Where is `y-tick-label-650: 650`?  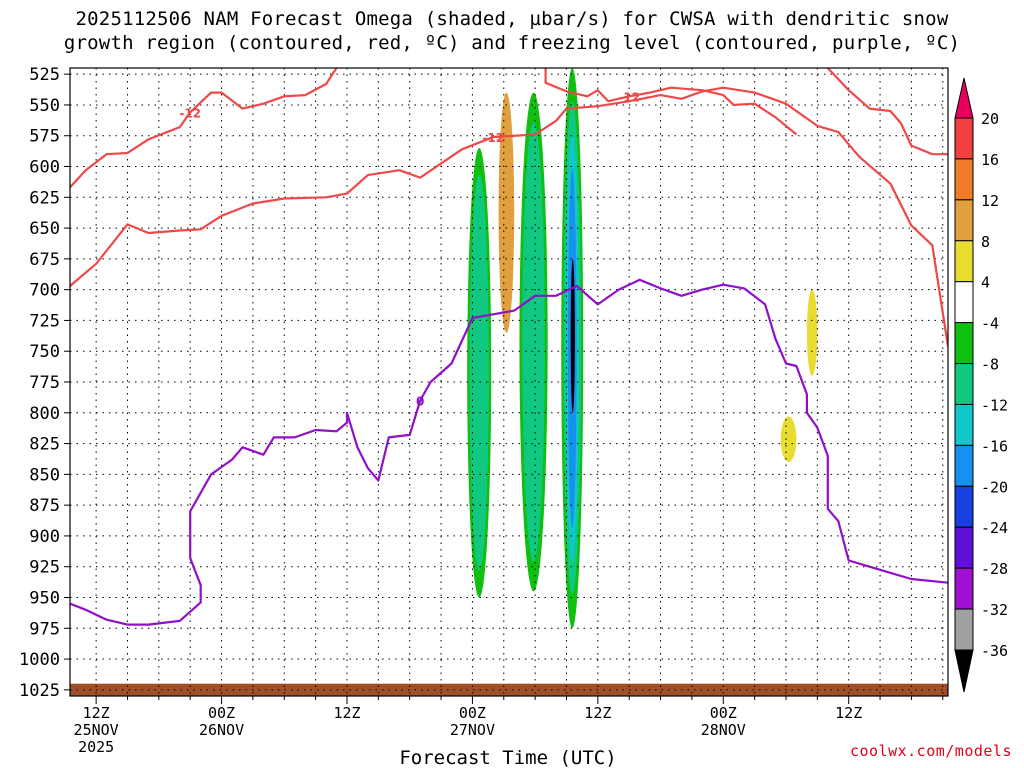 y-tick-label-650: 650 is located at coordinates (44, 229).